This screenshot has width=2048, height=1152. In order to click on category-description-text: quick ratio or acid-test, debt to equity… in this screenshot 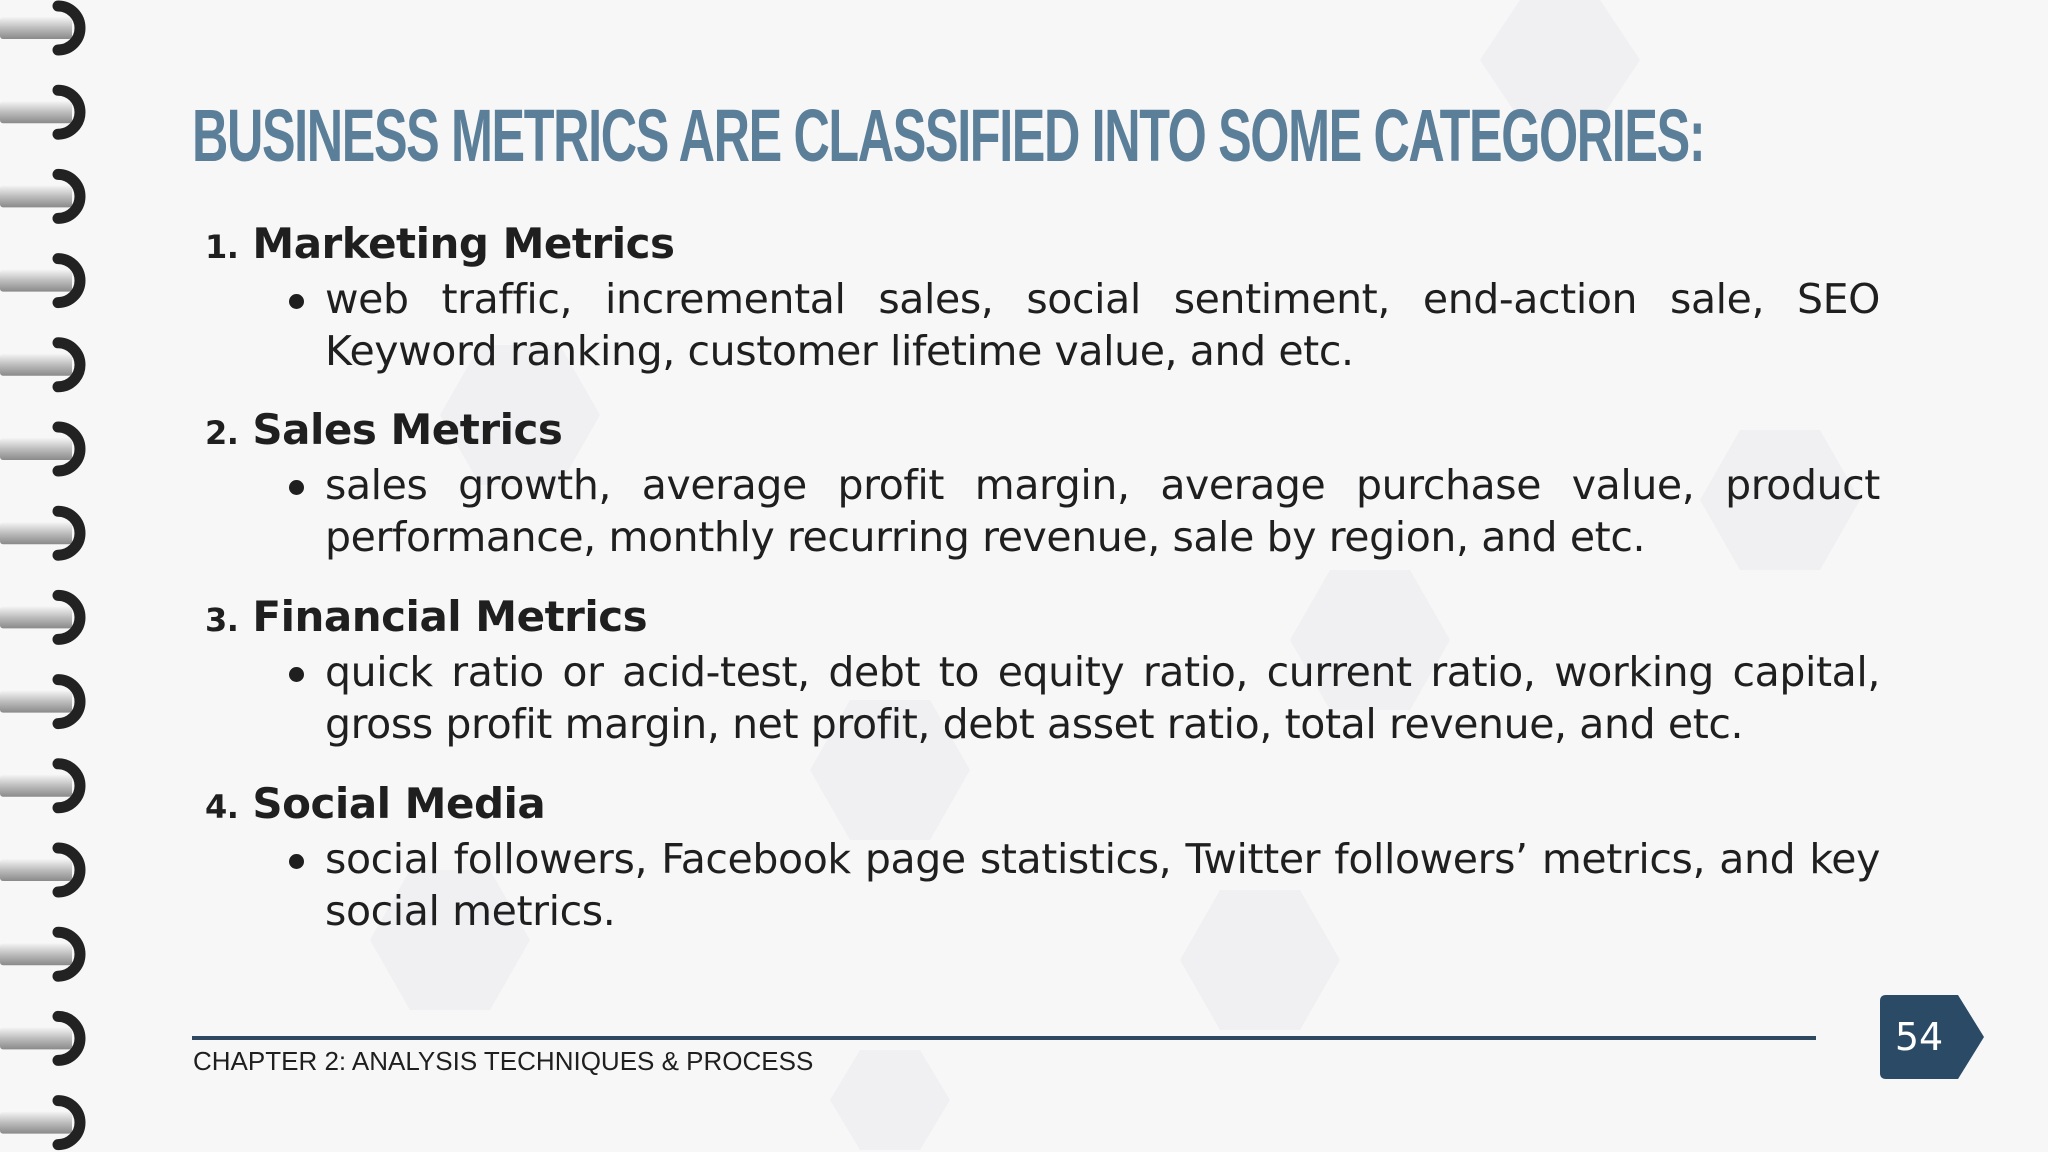, I will do `click(1102, 698)`.